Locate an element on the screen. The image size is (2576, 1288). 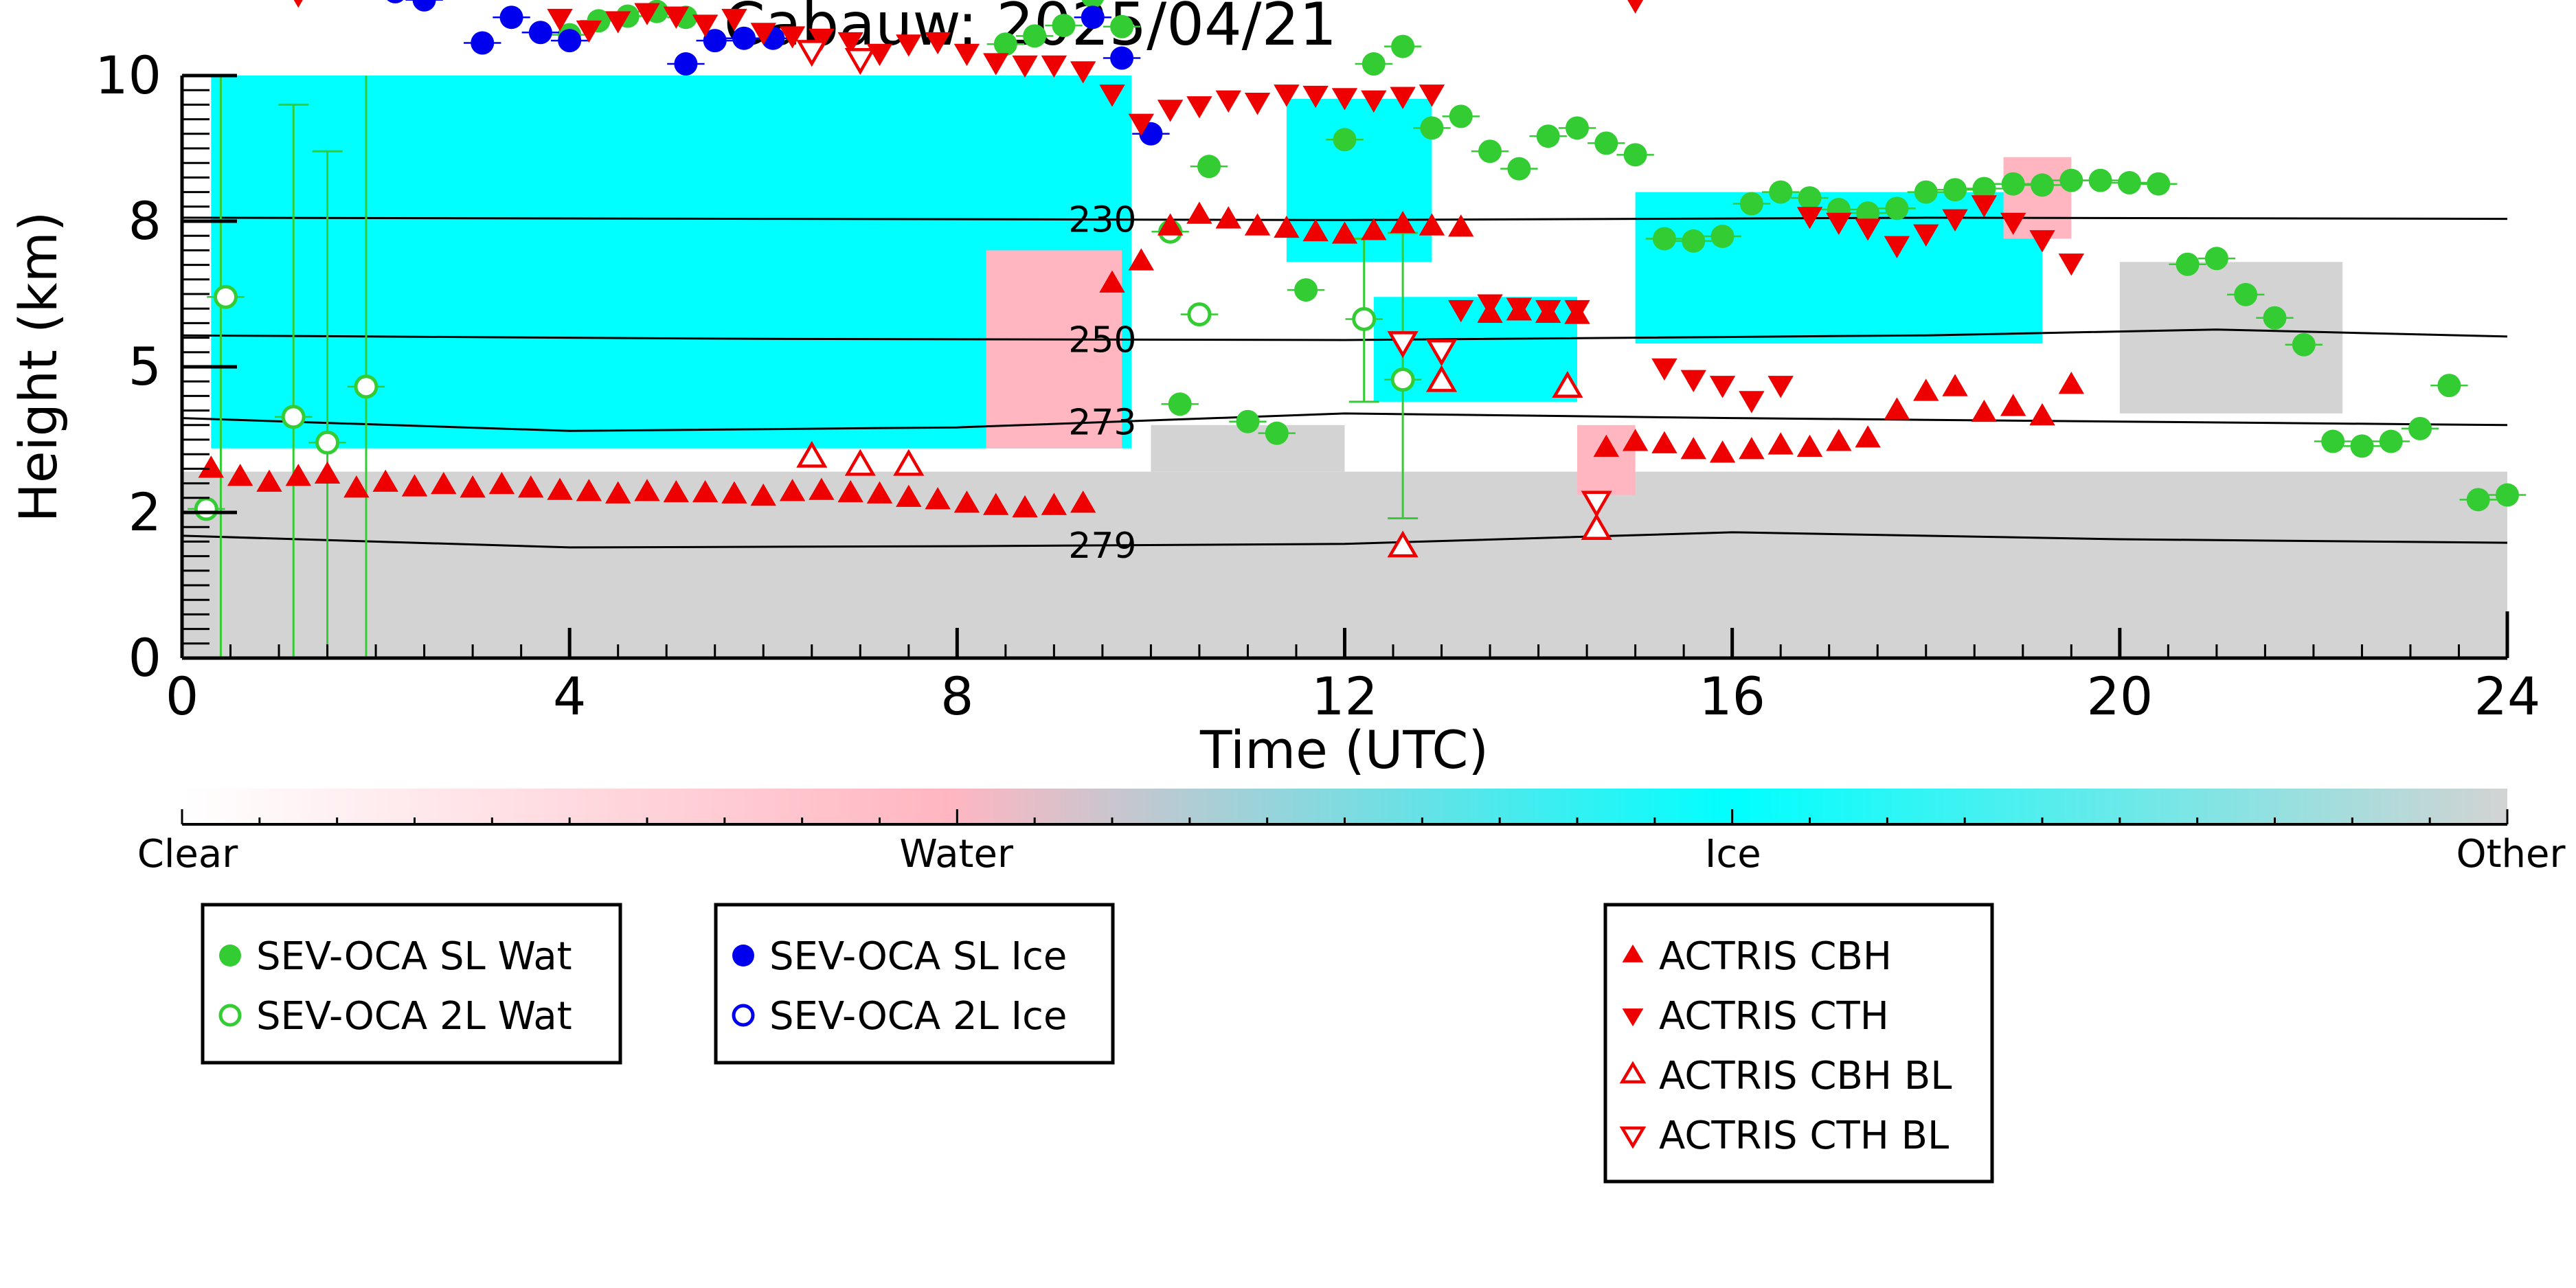
y-axis-ticks: 0 2 5 8 10 is located at coordinates (166, 366).